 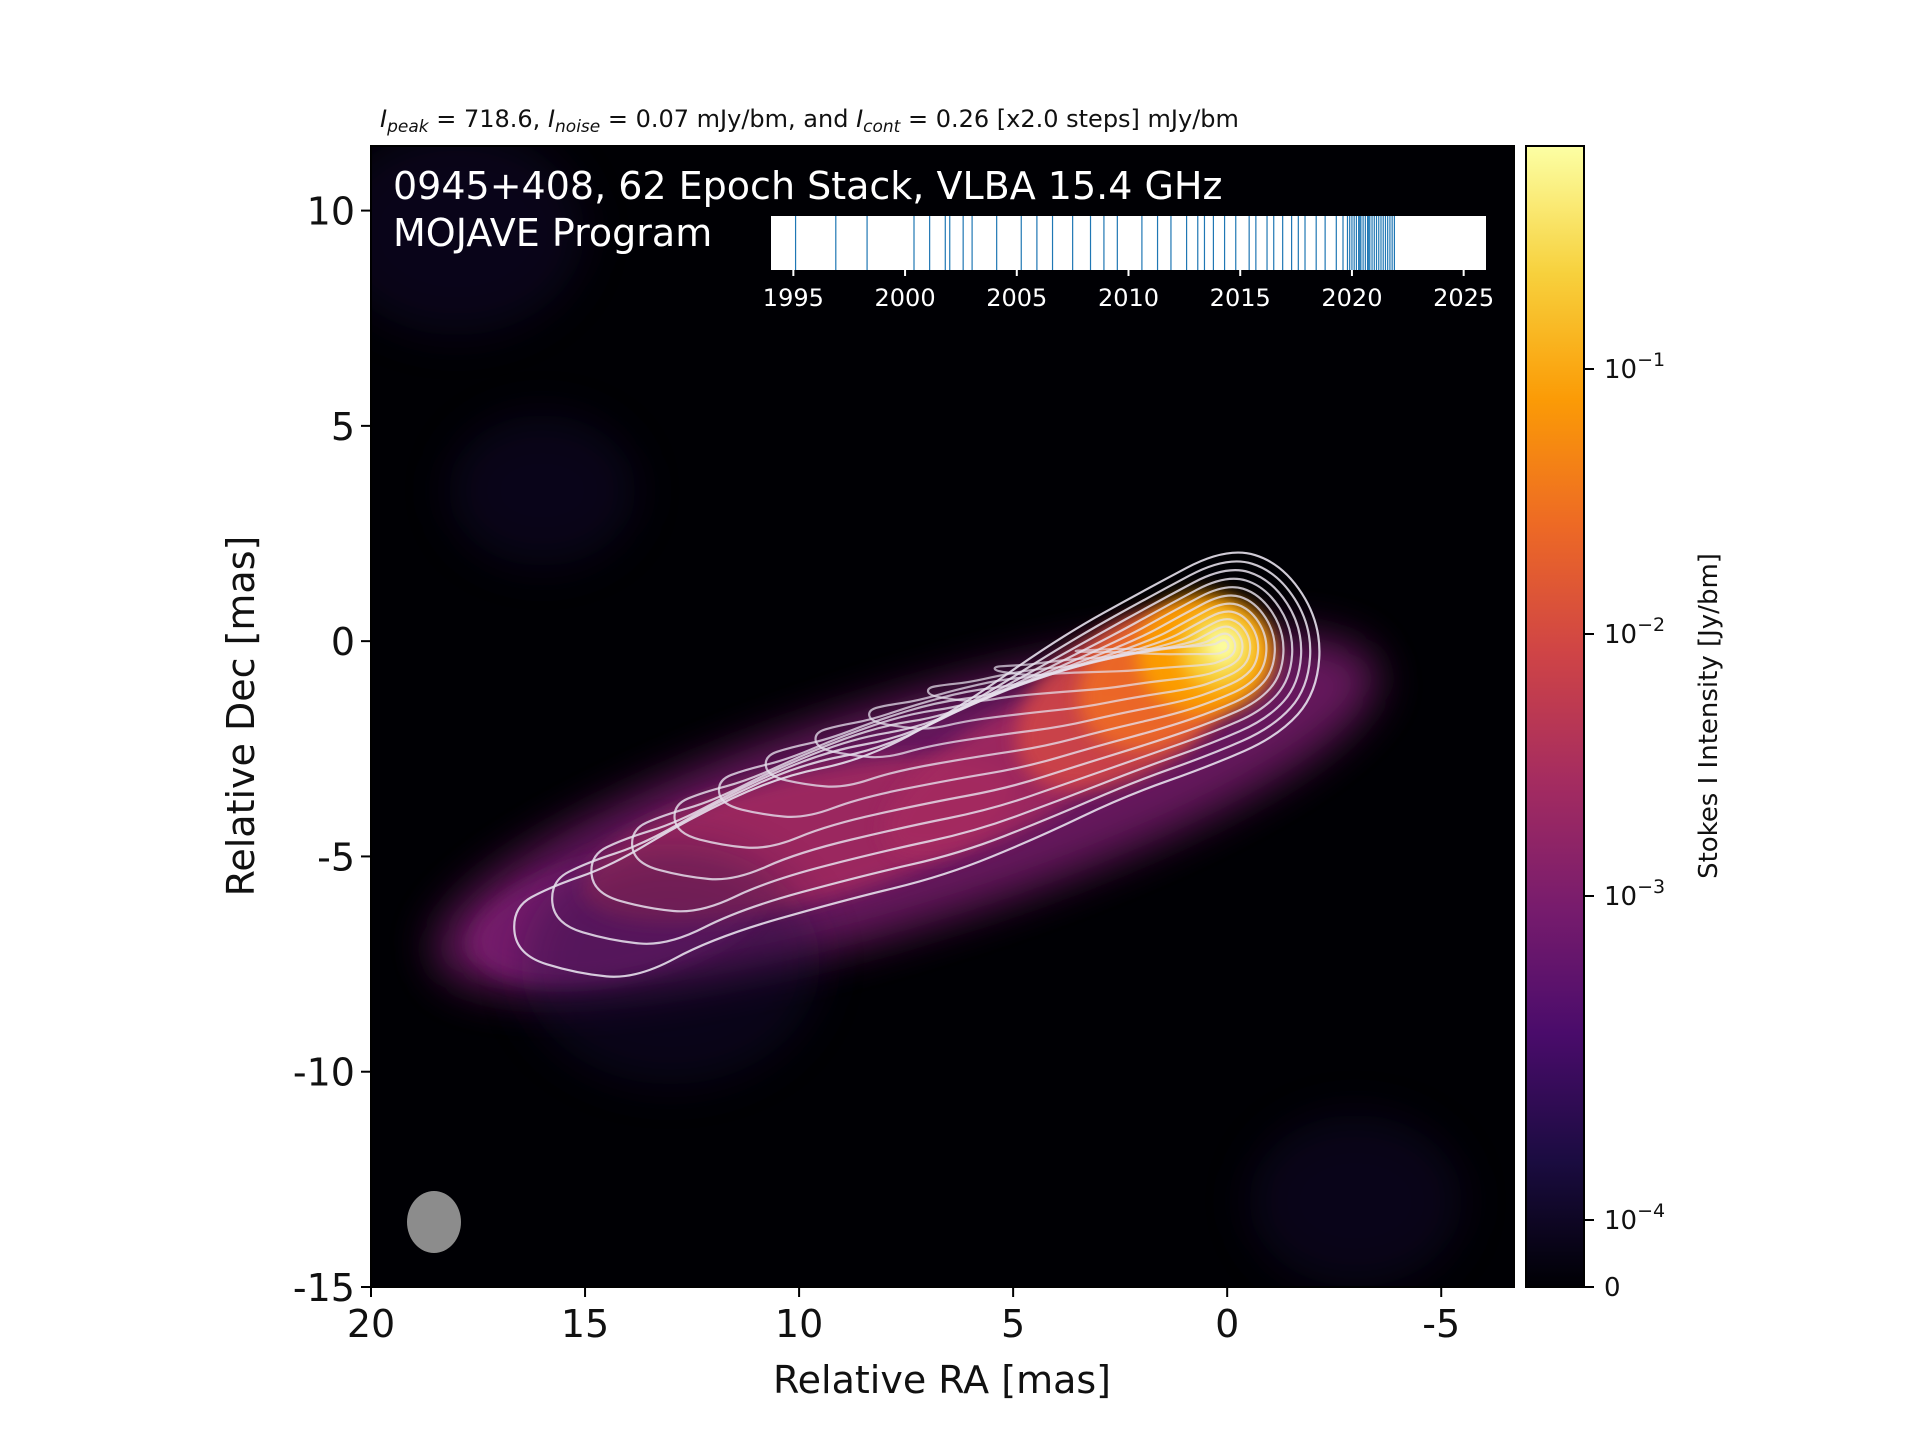 I want to click on epoch-timeline: 1995 2000 2005 2010 2015 2020 2025, so click(x=1128, y=264).